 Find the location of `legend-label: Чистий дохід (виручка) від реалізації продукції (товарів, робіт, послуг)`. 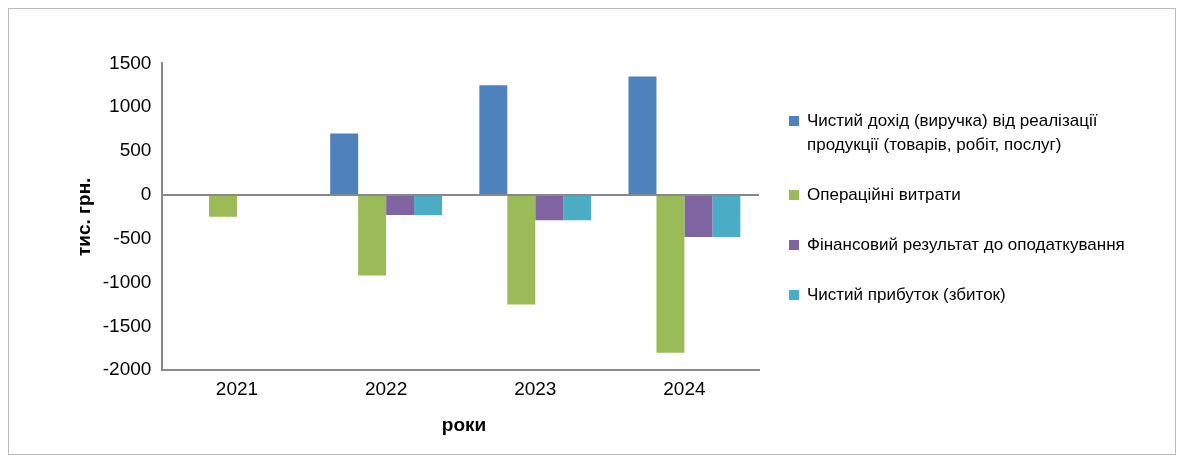

legend-label: Чистий дохід (виручка) від реалізації продукції (товарів, робіт, послуг) is located at coordinates (953, 133).